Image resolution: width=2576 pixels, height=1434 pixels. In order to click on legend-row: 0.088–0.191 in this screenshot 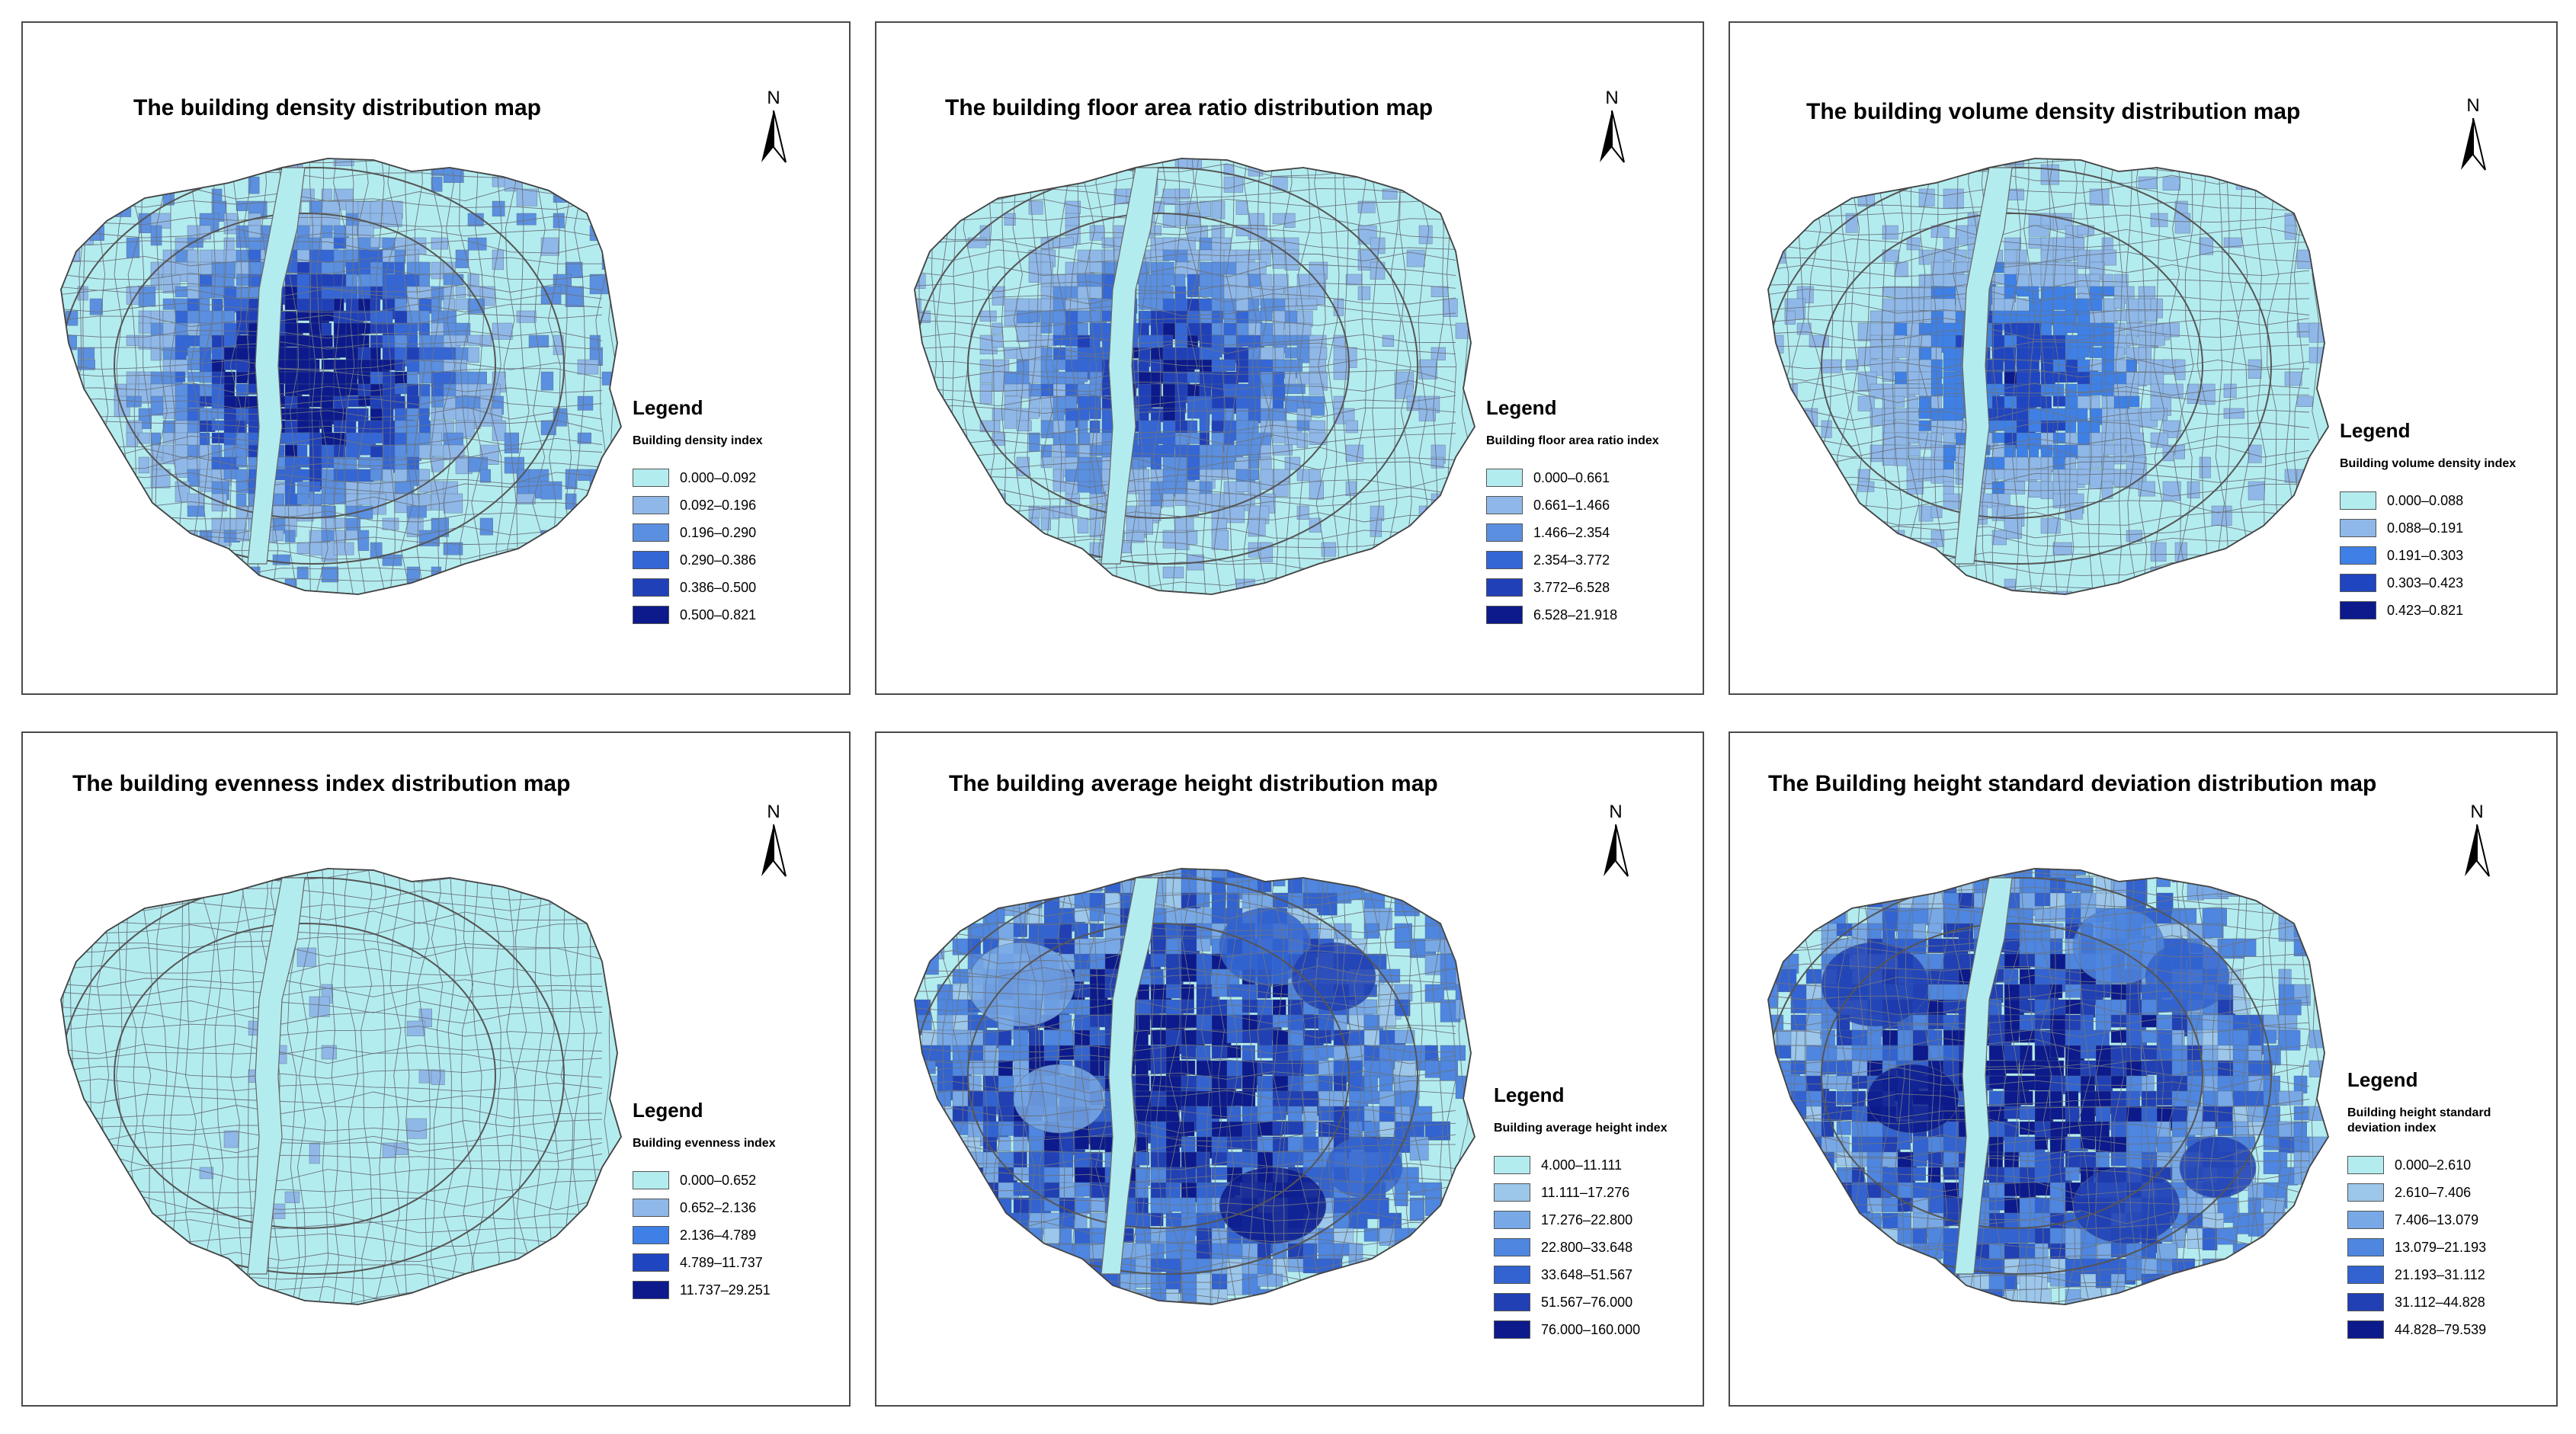, I will do `click(2443, 528)`.